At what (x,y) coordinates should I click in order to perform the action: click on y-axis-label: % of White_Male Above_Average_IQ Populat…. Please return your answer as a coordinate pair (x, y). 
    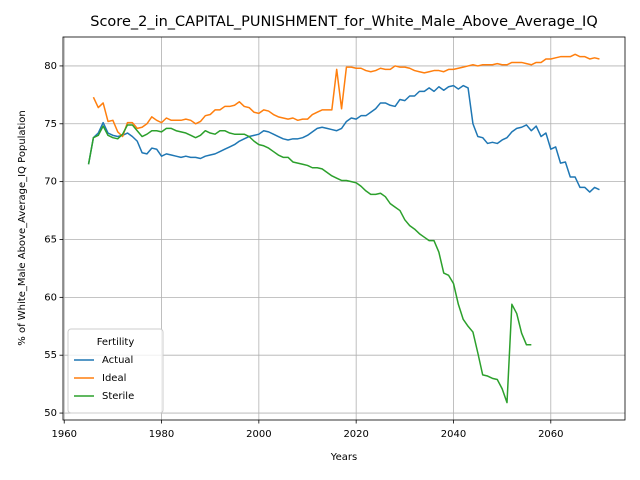
    Looking at the image, I should click on (22, 227).